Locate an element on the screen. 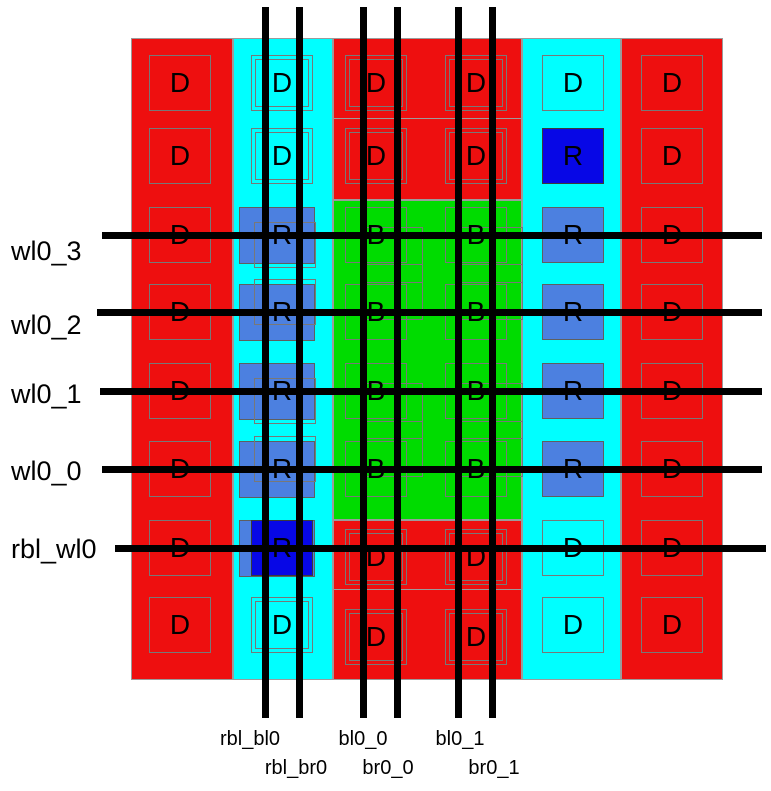 The width and height of the screenshot is (771, 791). cell-d-r7c2-letter: D is located at coordinates (376, 636).